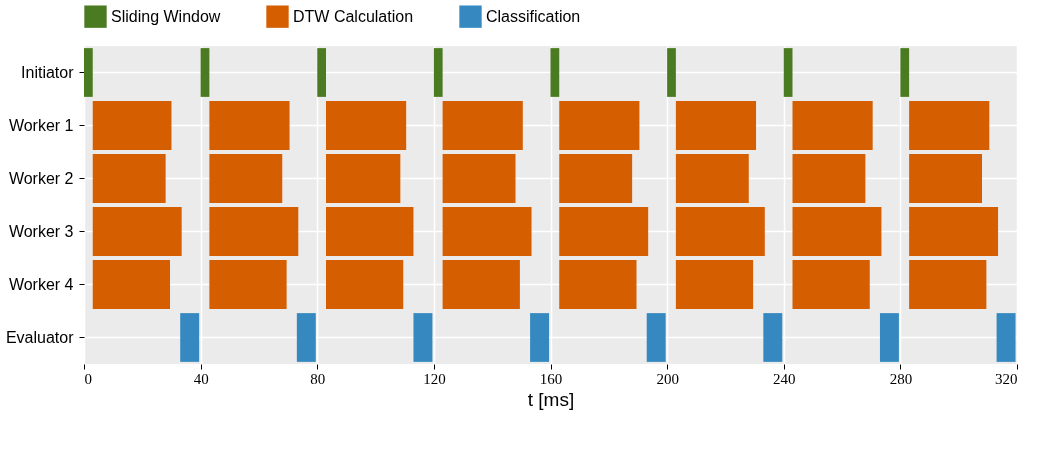  Describe the element at coordinates (88, 378) in the screenshot. I see `x-tick-label: 0` at that location.